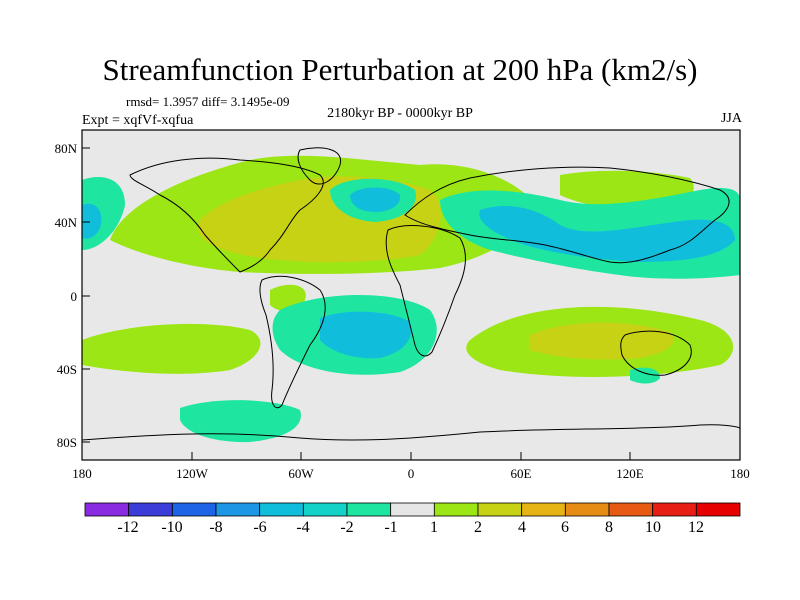  What do you see at coordinates (602, 341) in the screenshot?
I see `contour-positive-indian-core` at bounding box center [602, 341].